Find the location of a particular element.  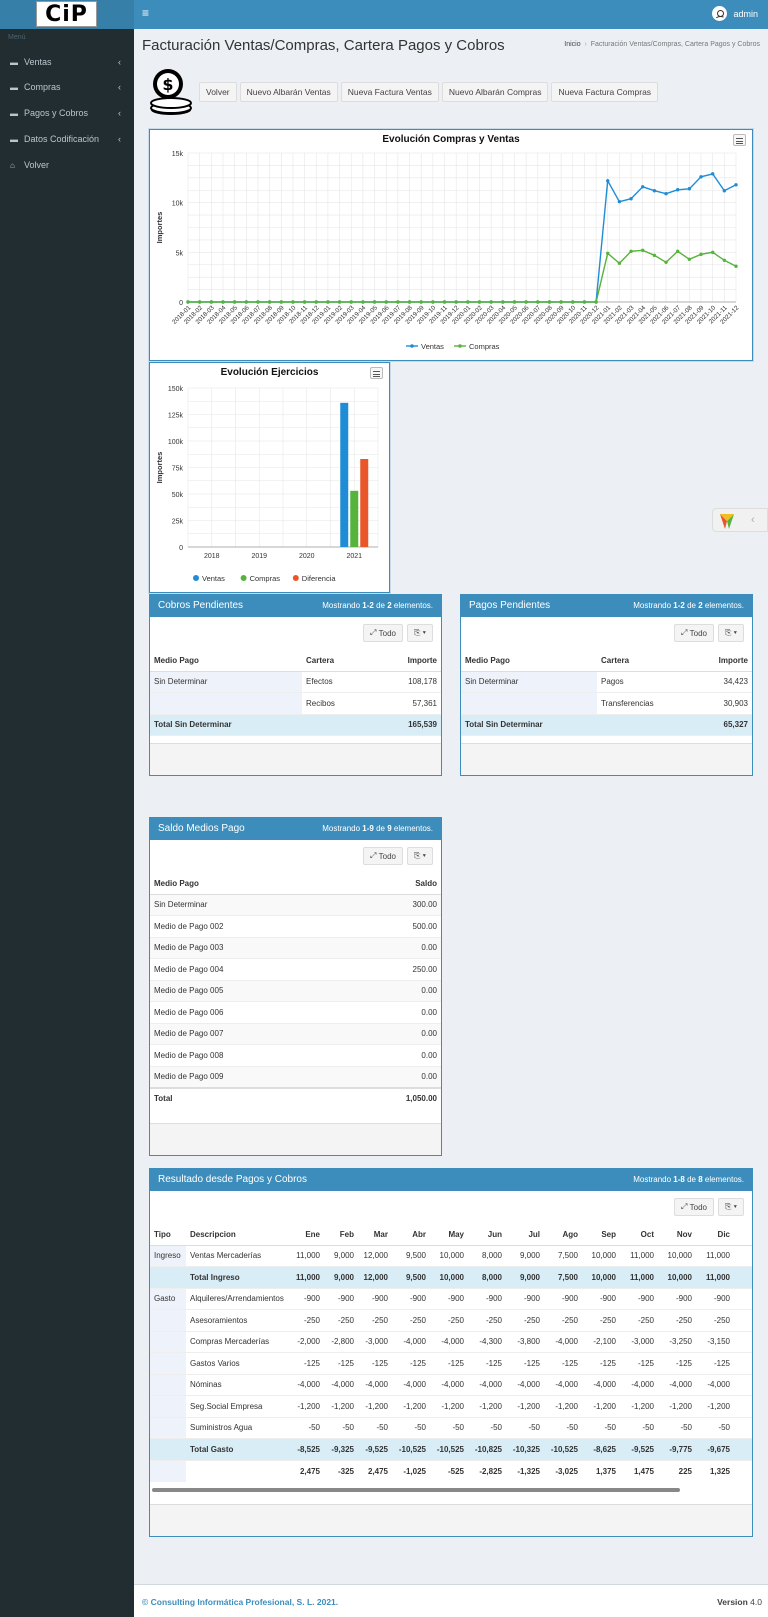

sidebar-item-ventas: ▬ Ventas ‹ is located at coordinates (67, 62).